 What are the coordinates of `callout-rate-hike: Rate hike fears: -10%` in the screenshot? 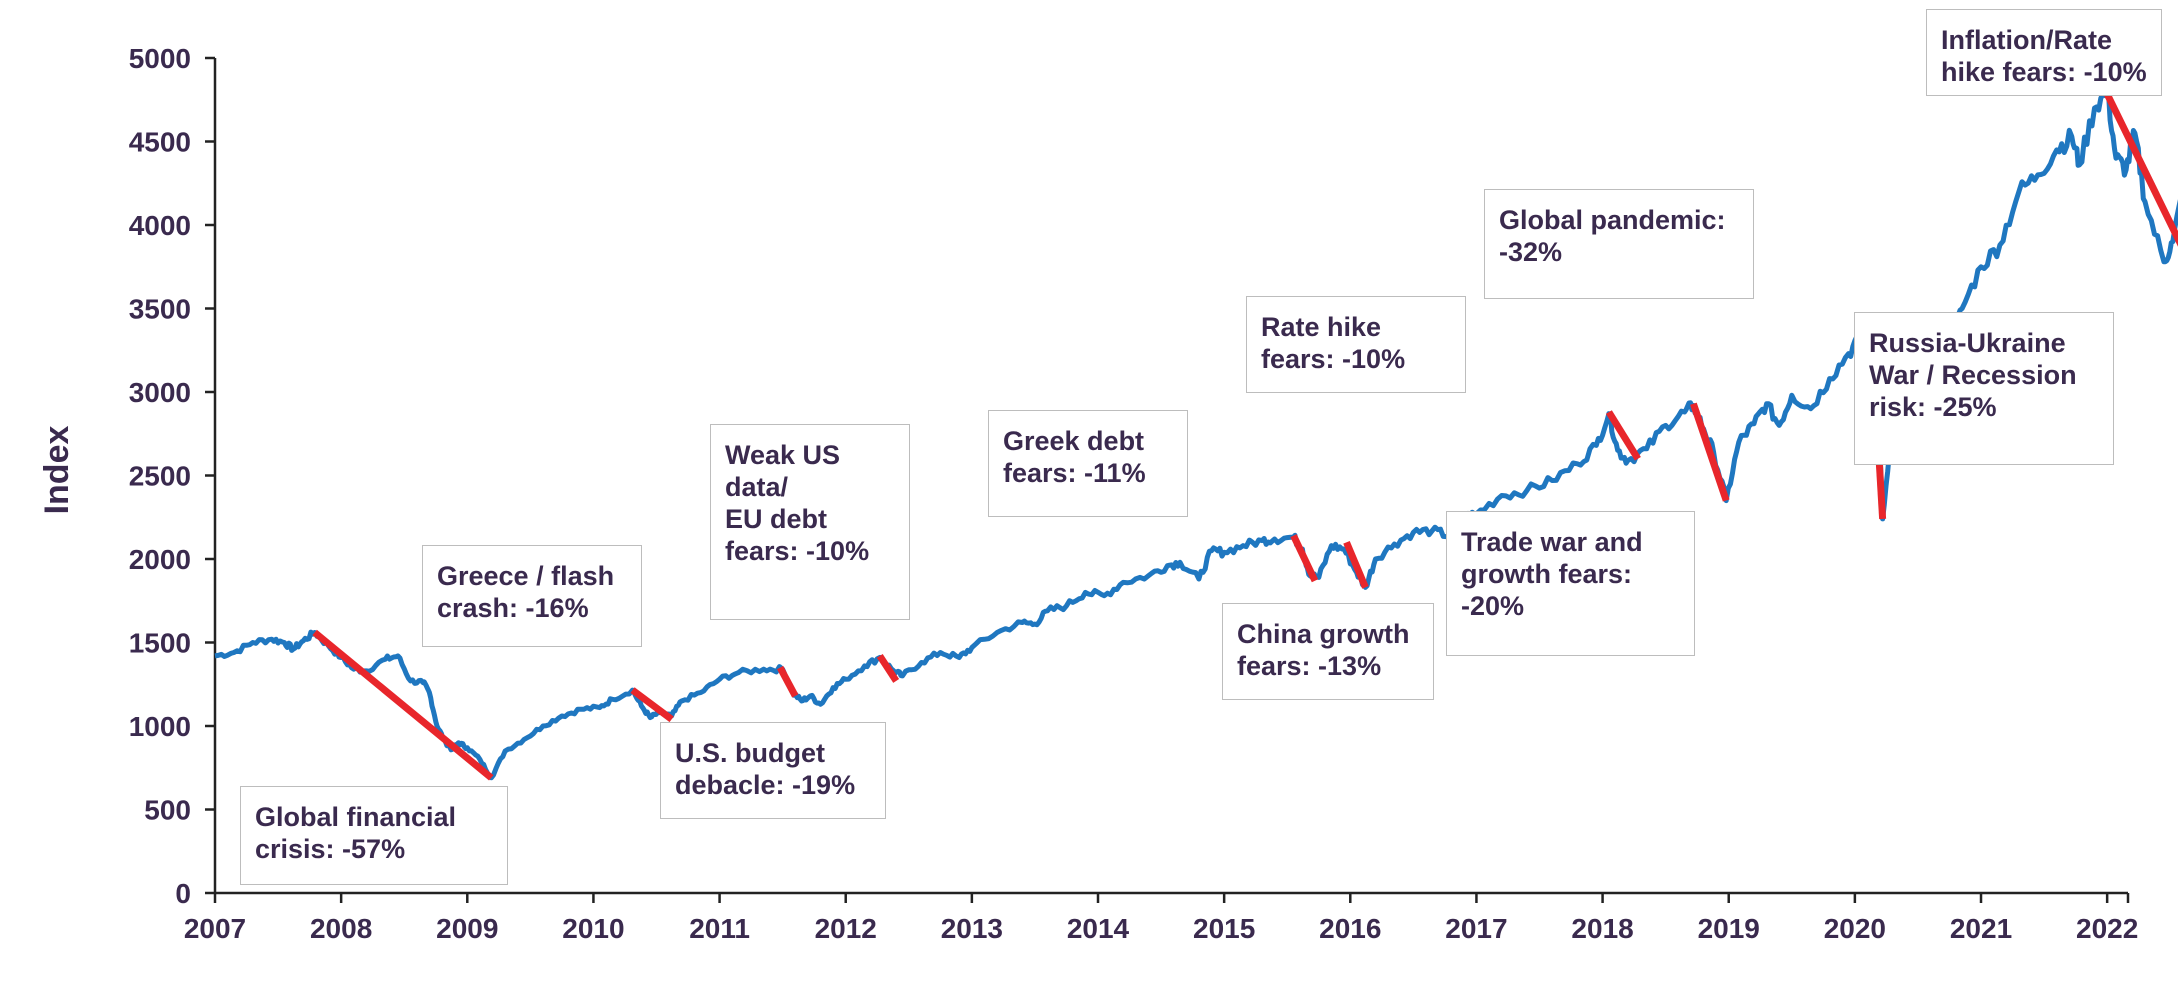 It's located at (1356, 344).